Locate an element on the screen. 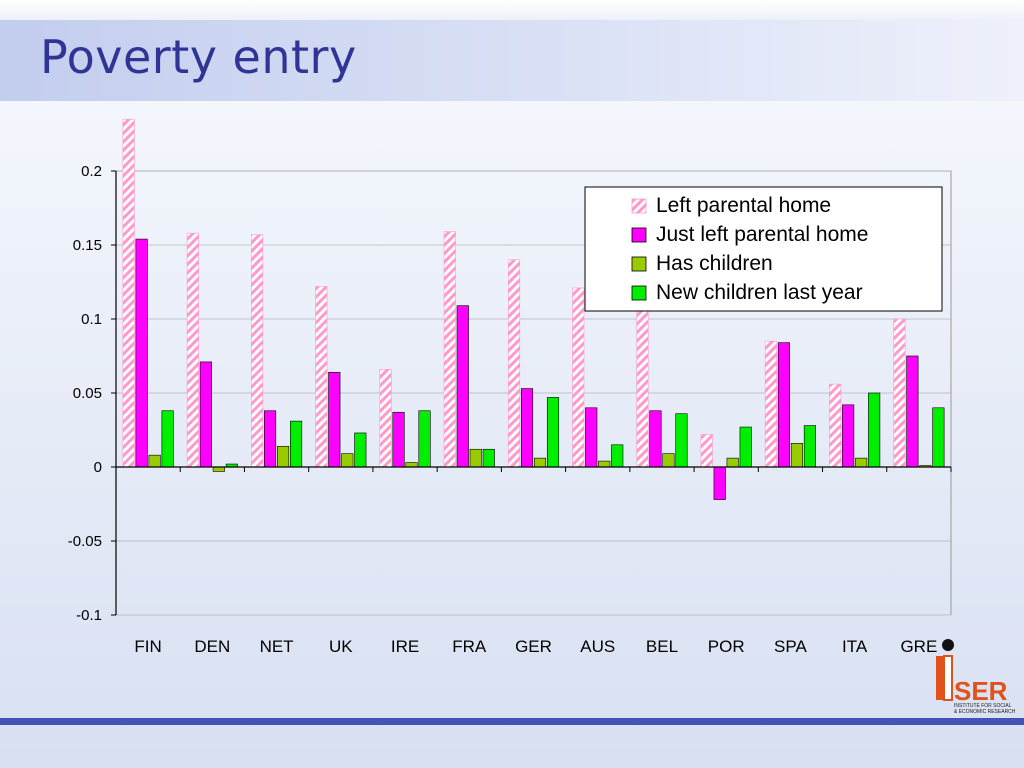 Image resolution: width=1024 pixels, height=768 pixels. x-tick-label: GER is located at coordinates (533, 646).